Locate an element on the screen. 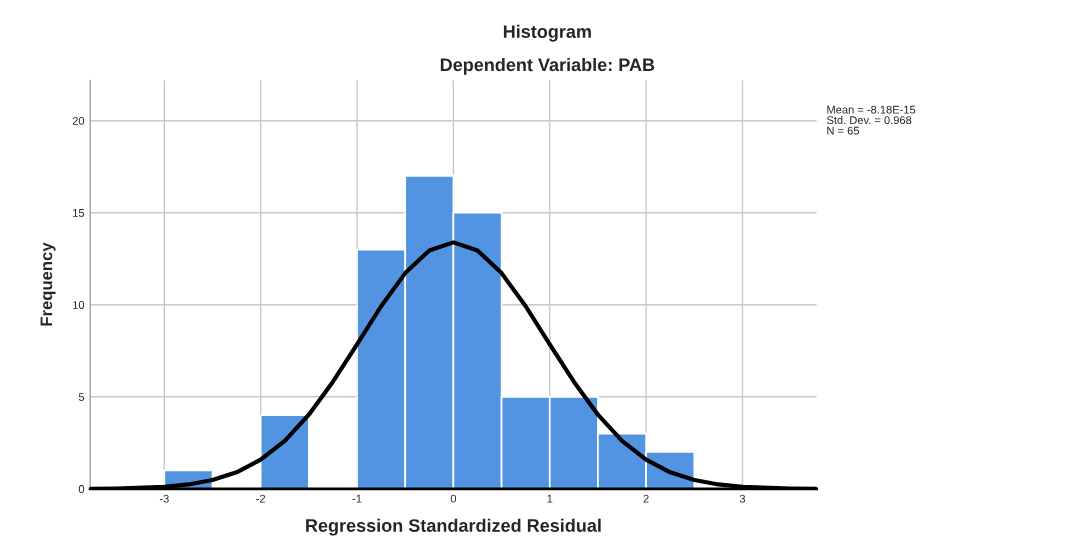 The image size is (1086, 553). x-tick-label: 1 is located at coordinates (550, 498).